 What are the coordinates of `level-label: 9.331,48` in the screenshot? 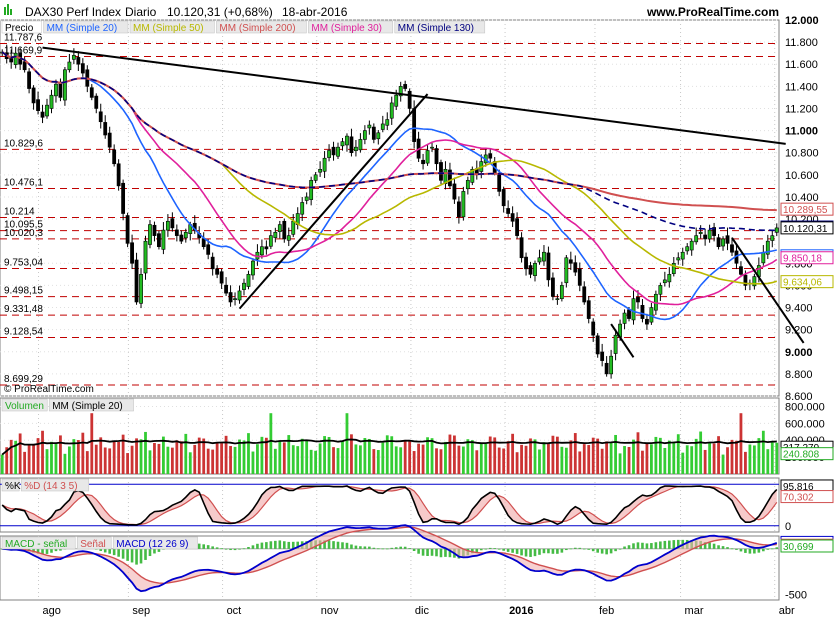 It's located at (23, 309).